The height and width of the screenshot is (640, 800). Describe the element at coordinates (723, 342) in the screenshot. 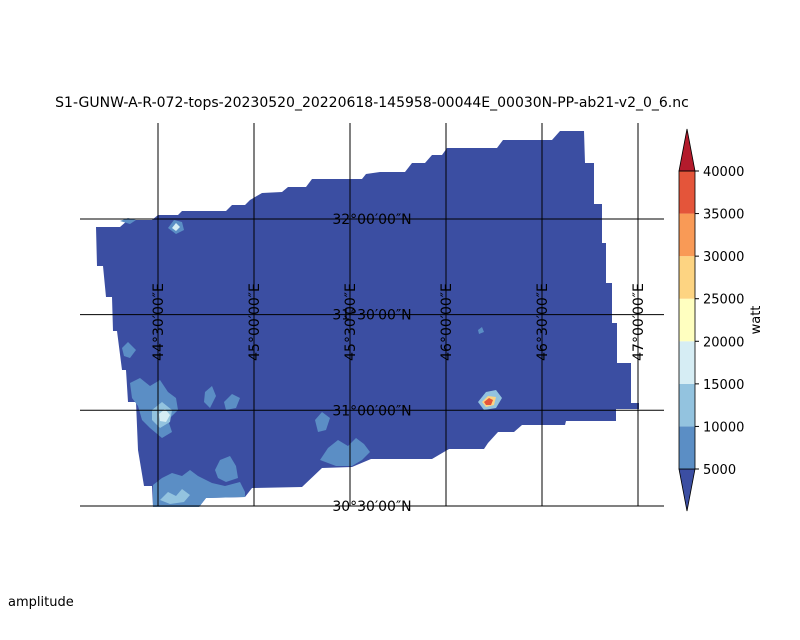

I see `colorbar-tick-label-3: 20000` at that location.